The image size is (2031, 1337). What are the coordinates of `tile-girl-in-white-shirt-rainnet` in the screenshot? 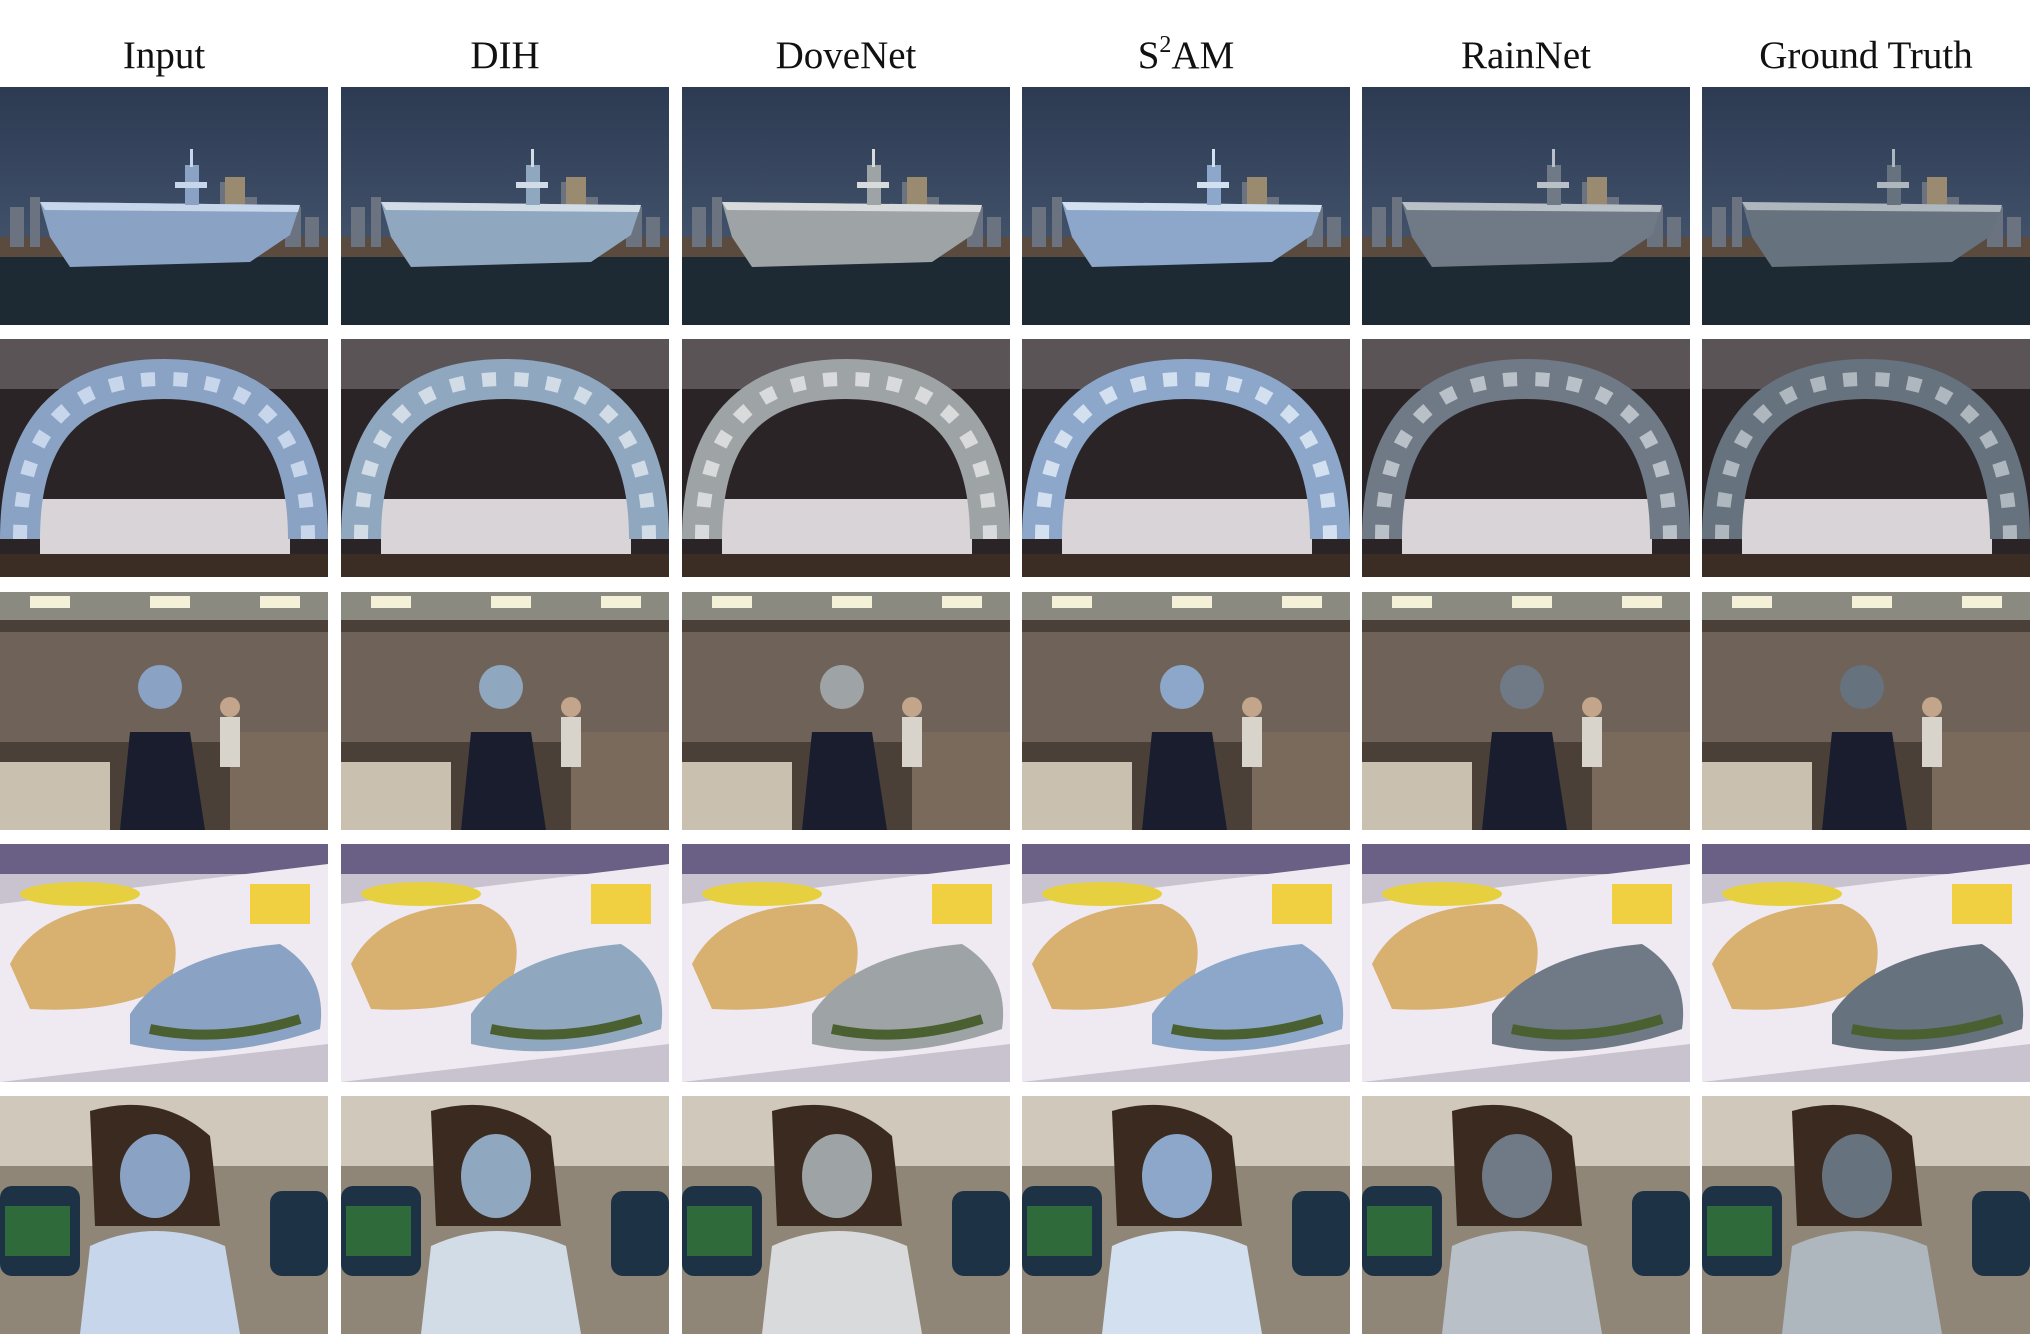 It's located at (1526, 1215).